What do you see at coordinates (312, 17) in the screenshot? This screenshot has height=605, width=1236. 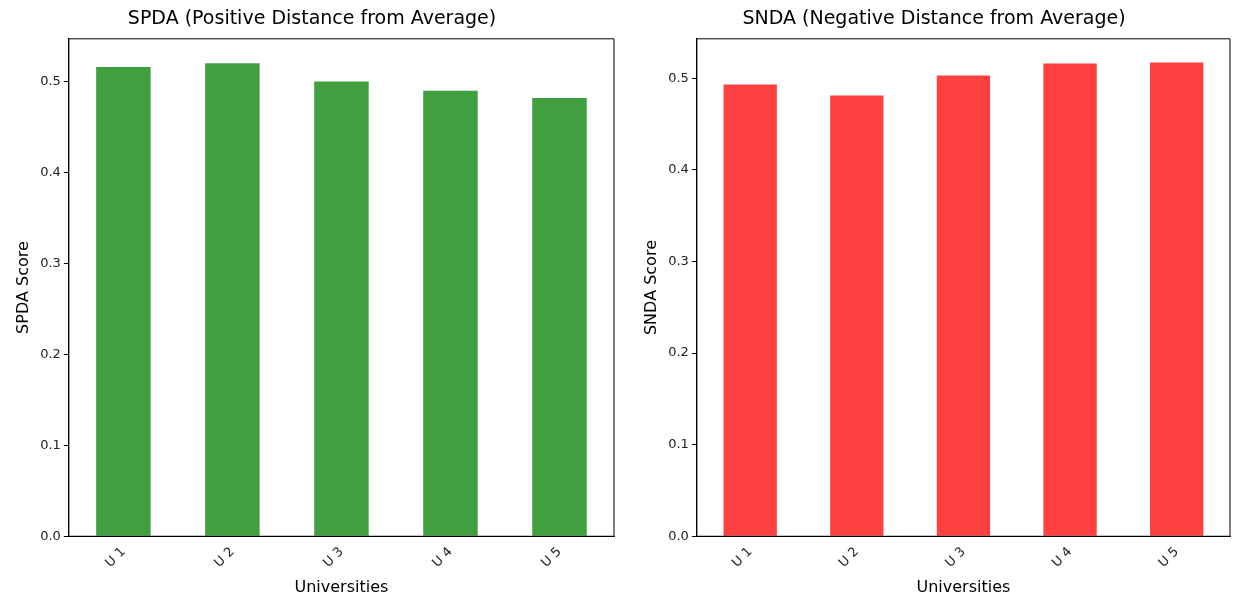 I see `chart-title: SPDA (Positive Distance from Average)` at bounding box center [312, 17].